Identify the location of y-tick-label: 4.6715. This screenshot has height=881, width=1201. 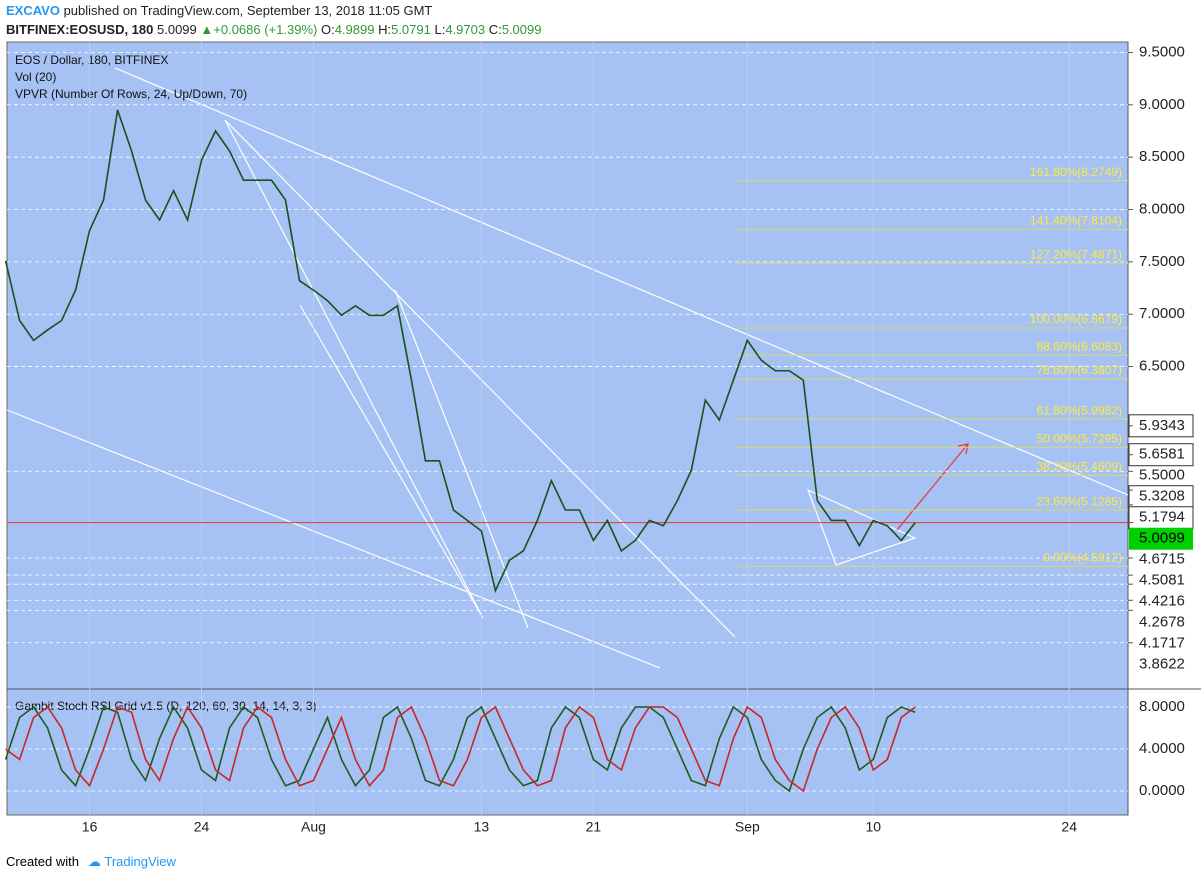
(1162, 559).